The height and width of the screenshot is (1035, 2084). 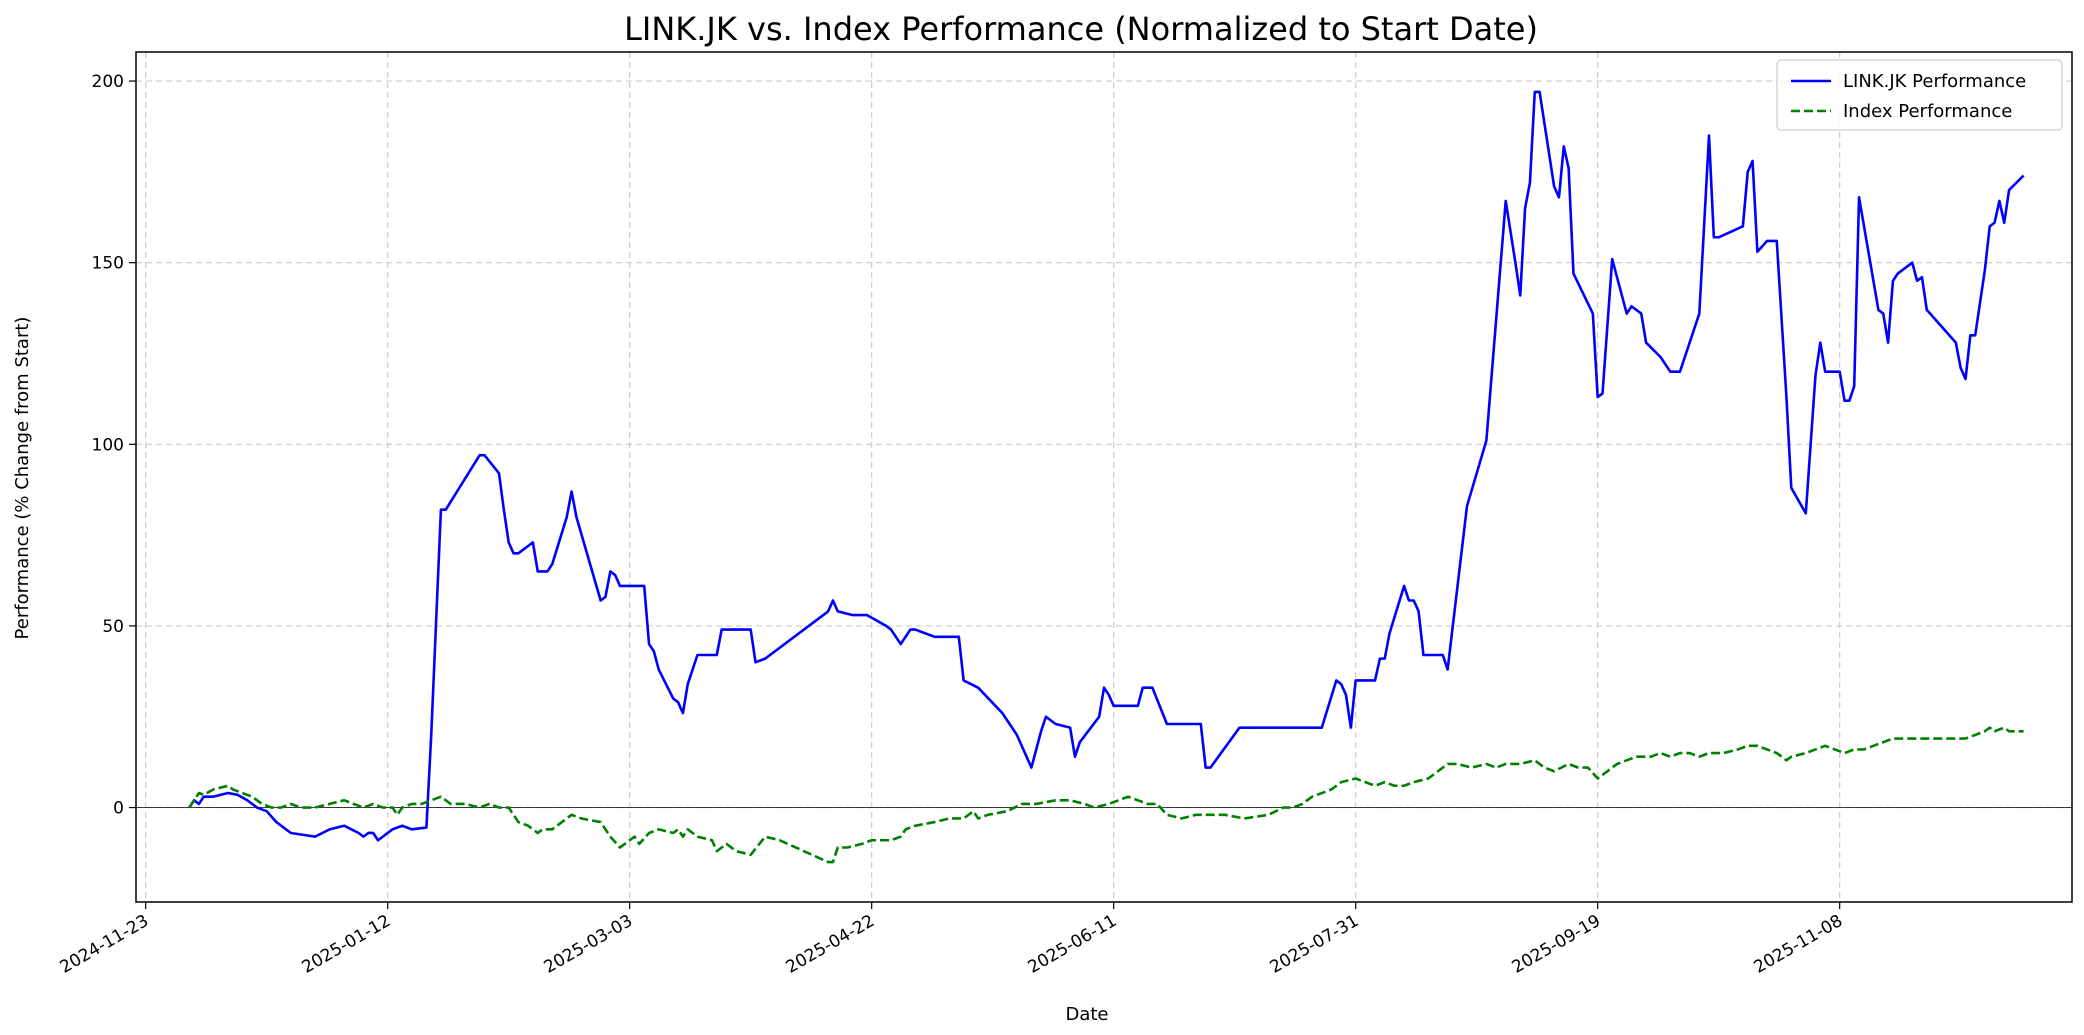 I want to click on legend-box, so click(x=1919, y=95).